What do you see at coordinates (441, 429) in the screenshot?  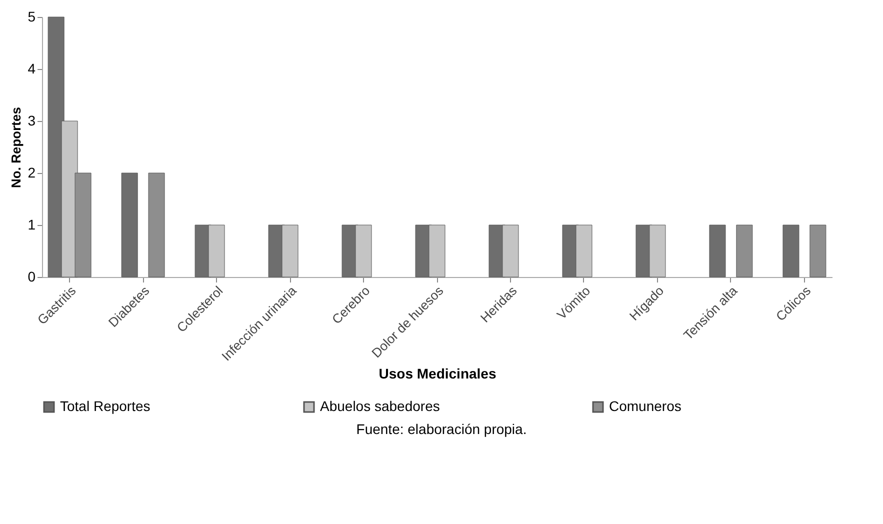 I see `source-note: Fuente: elaboración propia.` at bounding box center [441, 429].